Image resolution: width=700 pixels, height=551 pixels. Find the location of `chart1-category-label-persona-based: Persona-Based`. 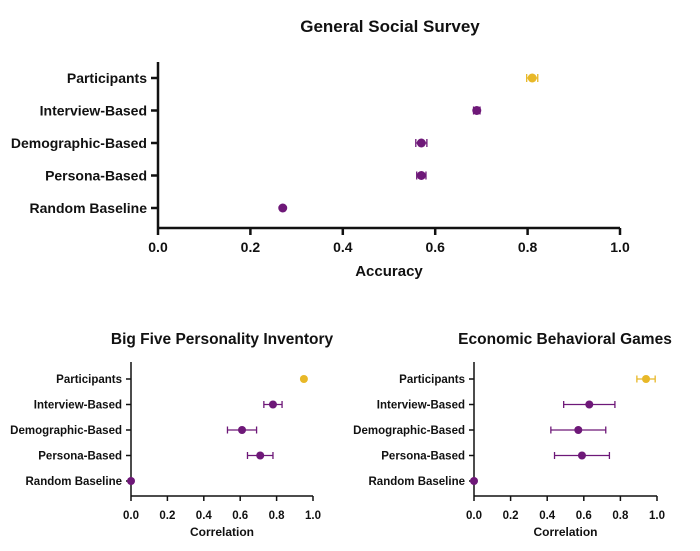

chart1-category-label-persona-based: Persona-Based is located at coordinates (96, 176).